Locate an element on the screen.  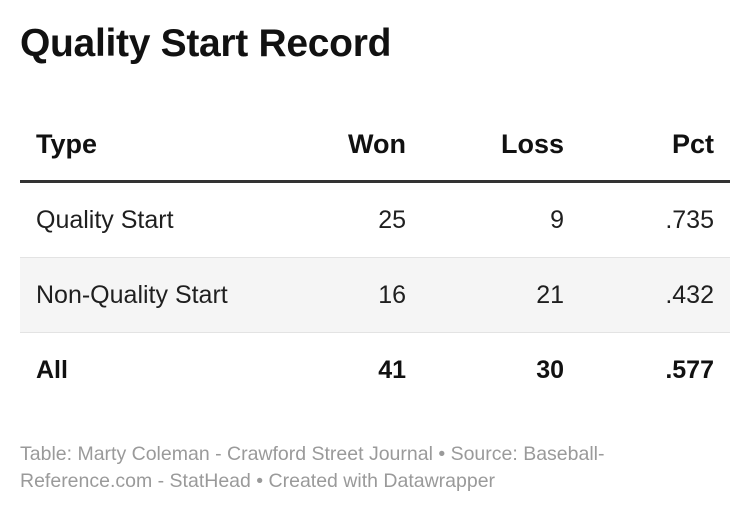
table-header-row: Type Won Loss Pct is located at coordinates (375, 145).